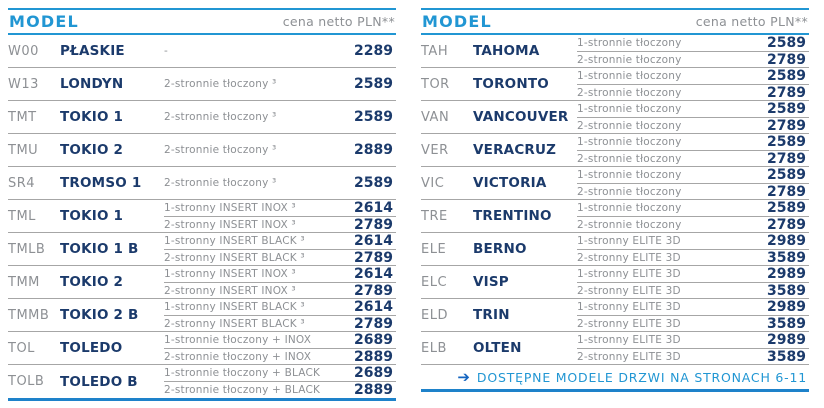  Describe the element at coordinates (91, 348) in the screenshot. I see `model-name: TOLEDO` at that location.